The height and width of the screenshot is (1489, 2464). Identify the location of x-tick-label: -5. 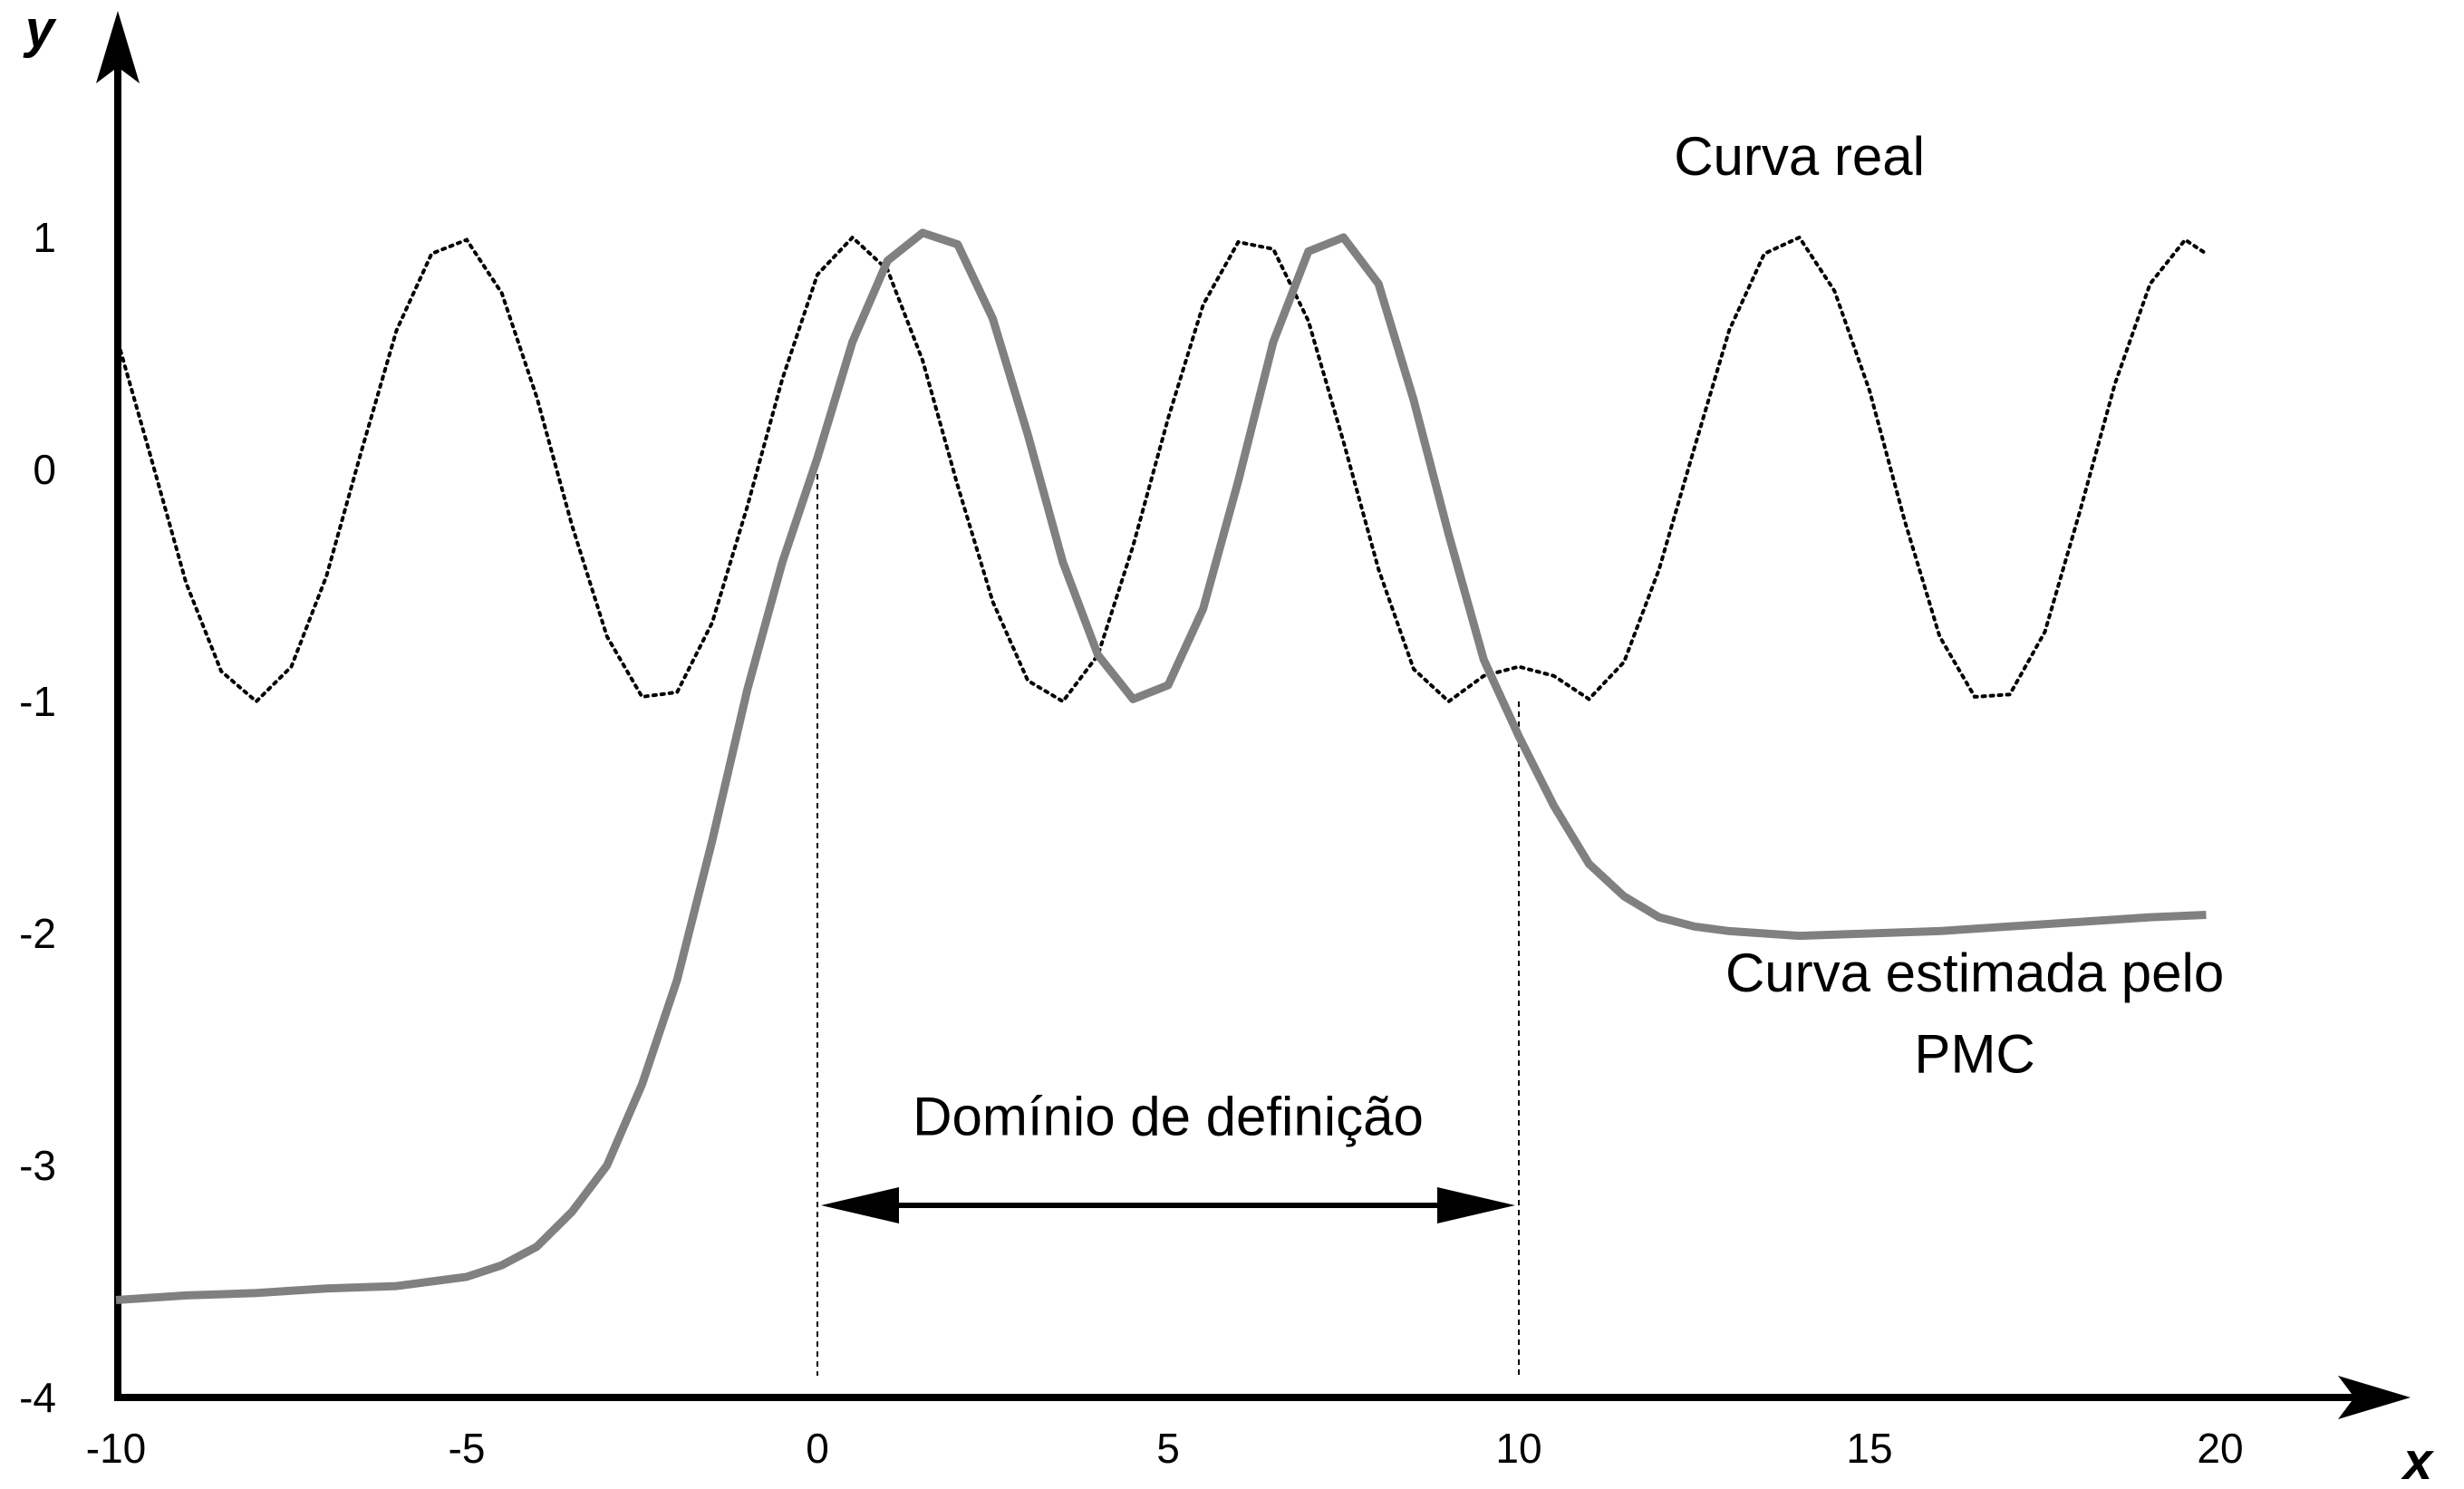
(467, 1448).